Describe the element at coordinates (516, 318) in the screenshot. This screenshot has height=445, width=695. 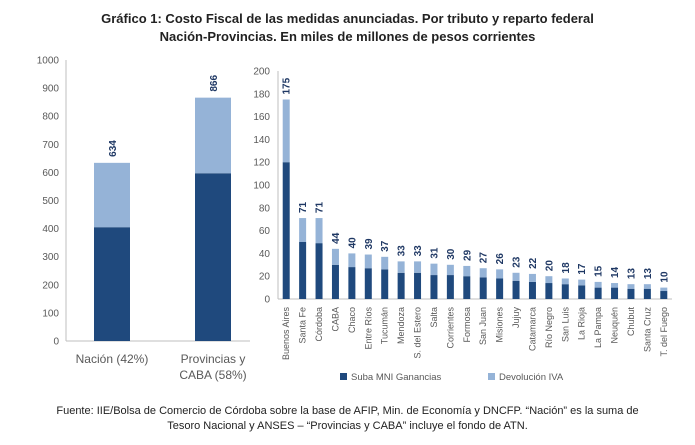
I see `chart2-category-label: Jujuy` at that location.